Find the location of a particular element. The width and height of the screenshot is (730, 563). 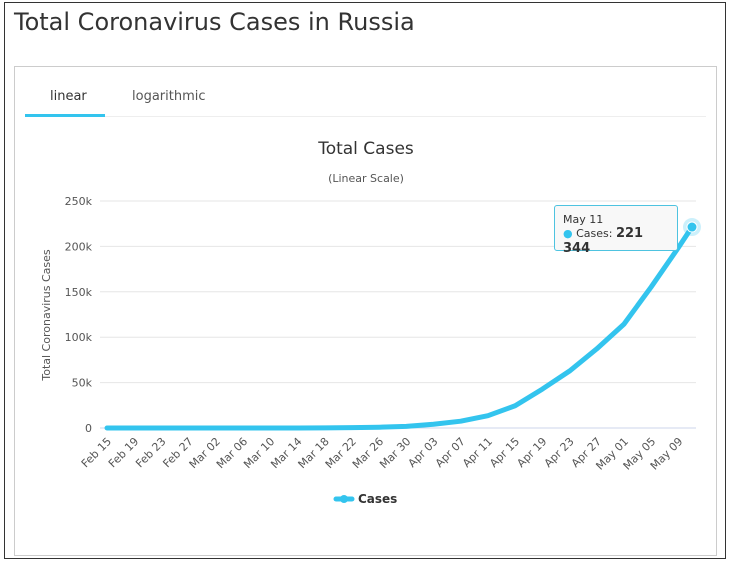

page-title: Total Coronavirus Cases in Russia is located at coordinates (214, 22).